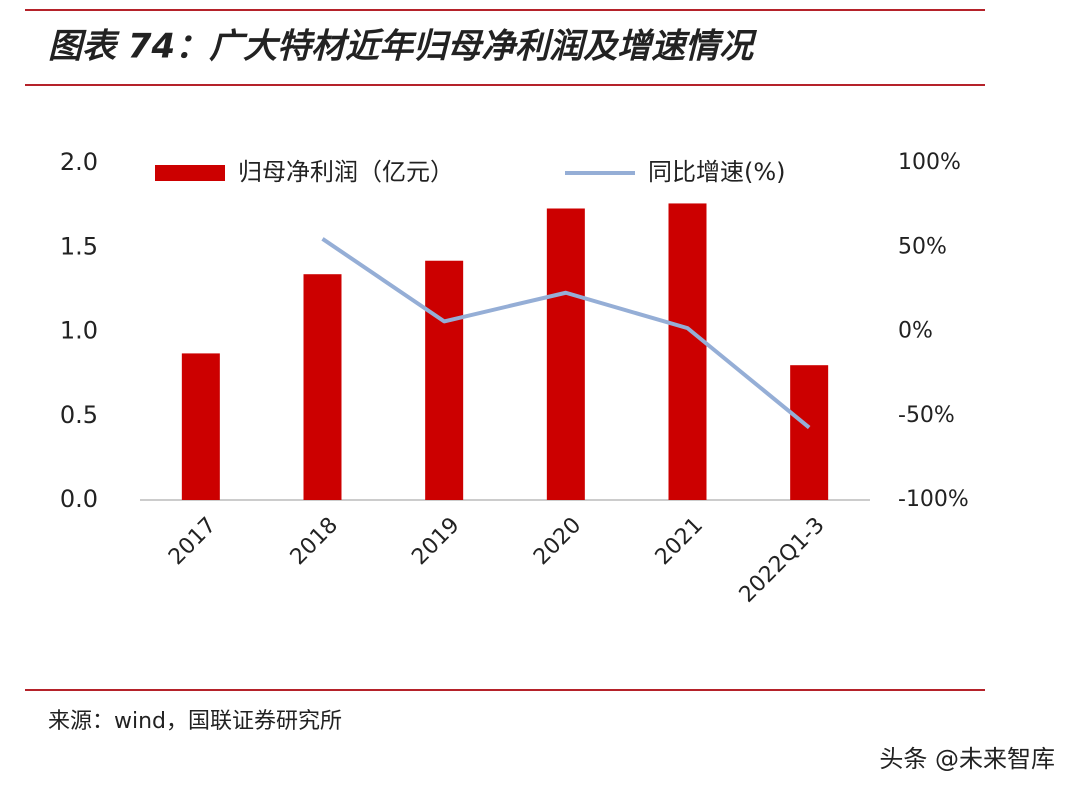  What do you see at coordinates (435, 541) in the screenshot?
I see `x-tick-label: 2019` at bounding box center [435, 541].